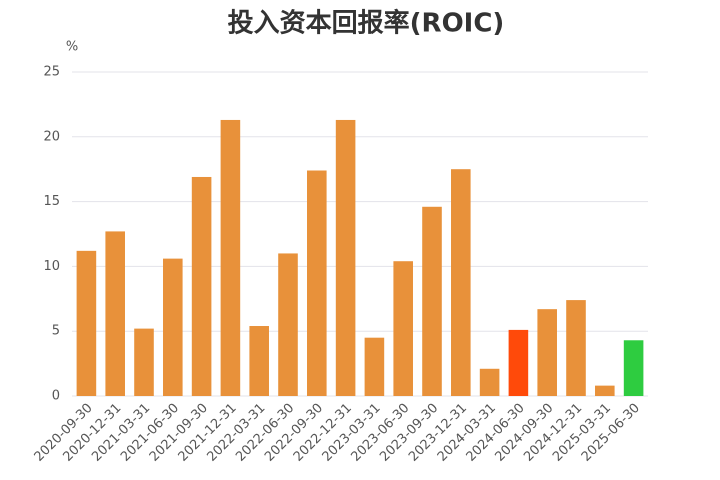 The width and height of the screenshot is (720, 480). Describe the element at coordinates (56, 396) in the screenshot. I see `y-tick-label: 0` at that location.